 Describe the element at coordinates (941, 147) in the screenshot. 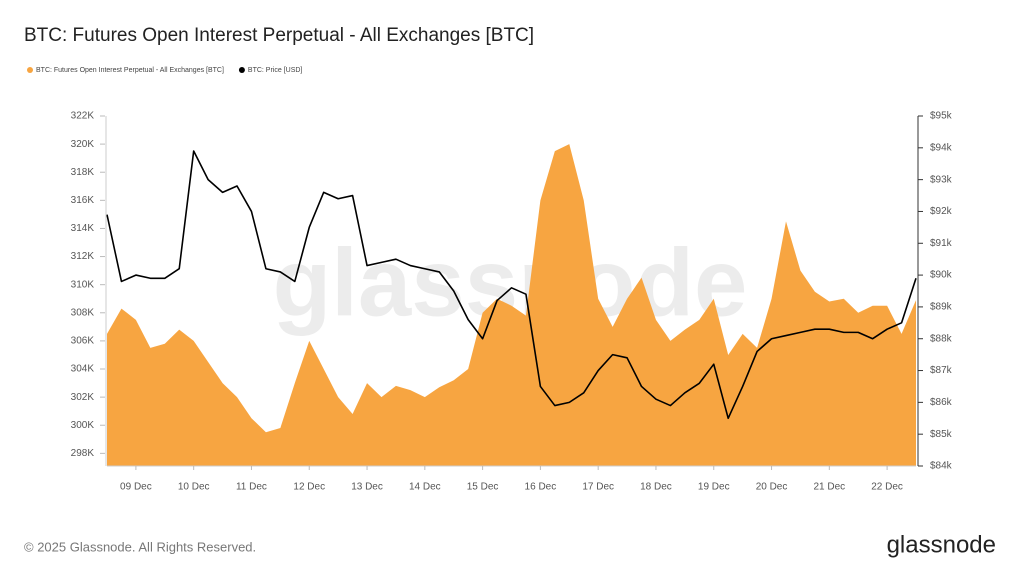

I see `y2-tick-label: $94k` at that location.